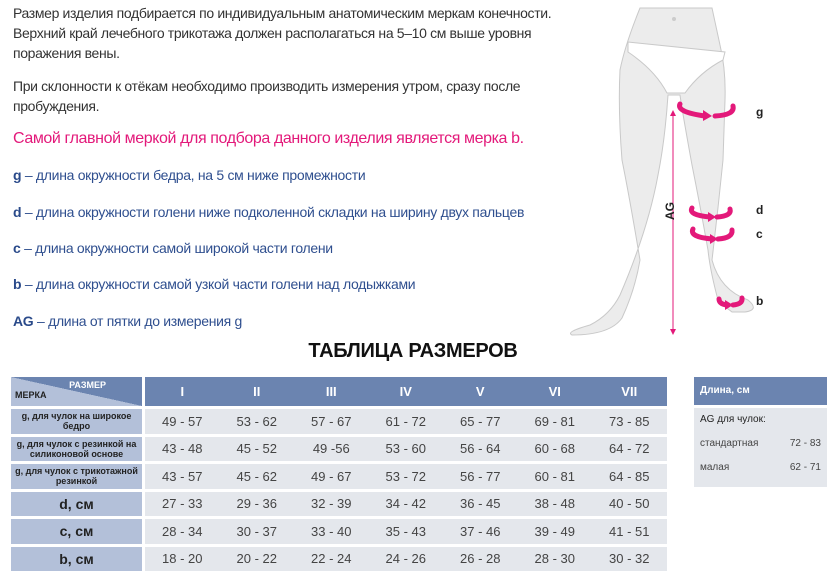 The height and width of the screenshot is (574, 836). Describe the element at coordinates (760, 443) in the screenshot. I see `length-row: стандартная 72 - 83` at that location.